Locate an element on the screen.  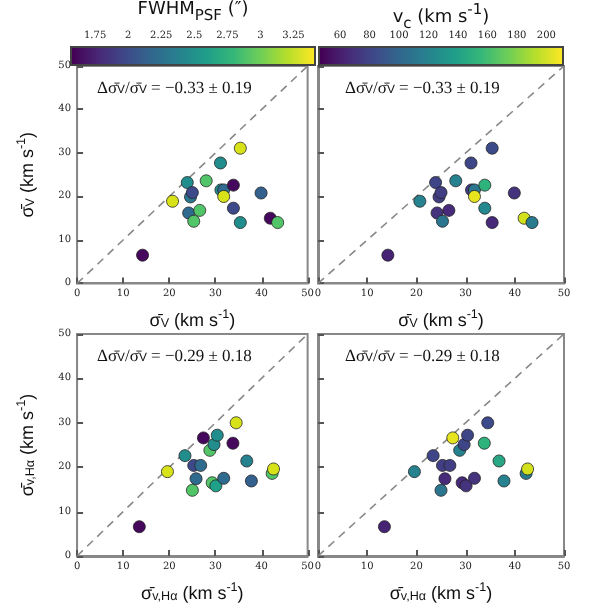
color-bar-title: FWHM$_{PSF}$ (″) is located at coordinates (193, 12).